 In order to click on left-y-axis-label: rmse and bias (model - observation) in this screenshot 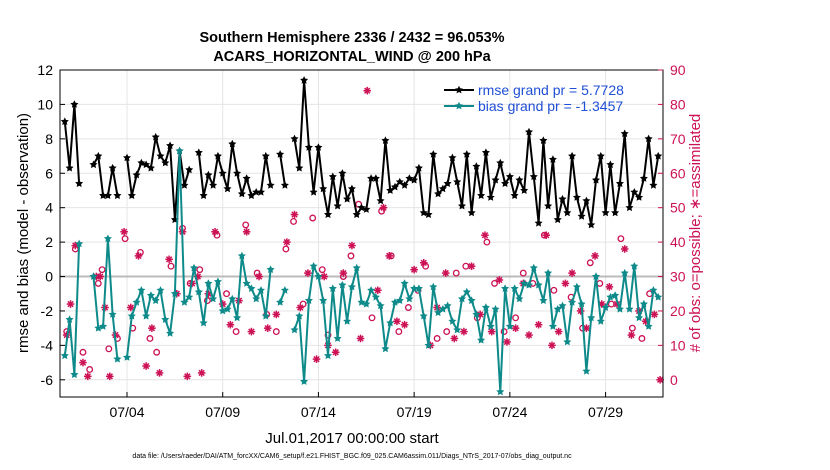, I will do `click(23, 233)`.